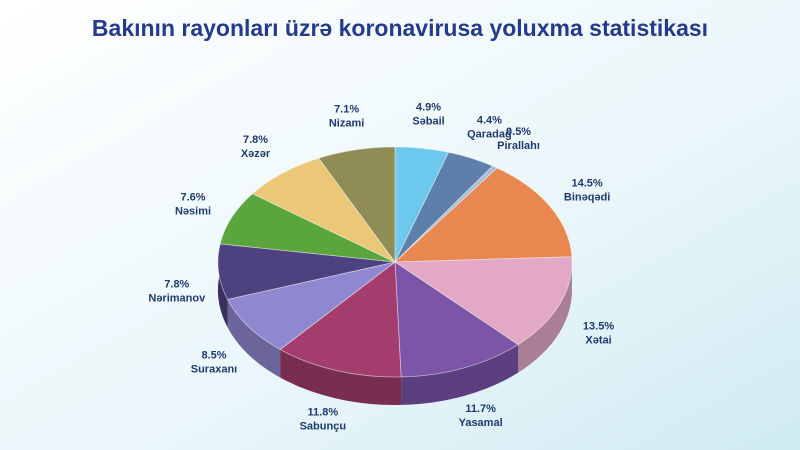 This screenshot has width=800, height=450. Describe the element at coordinates (428, 108) in the screenshot. I see `value-label: 4.9%` at that location.